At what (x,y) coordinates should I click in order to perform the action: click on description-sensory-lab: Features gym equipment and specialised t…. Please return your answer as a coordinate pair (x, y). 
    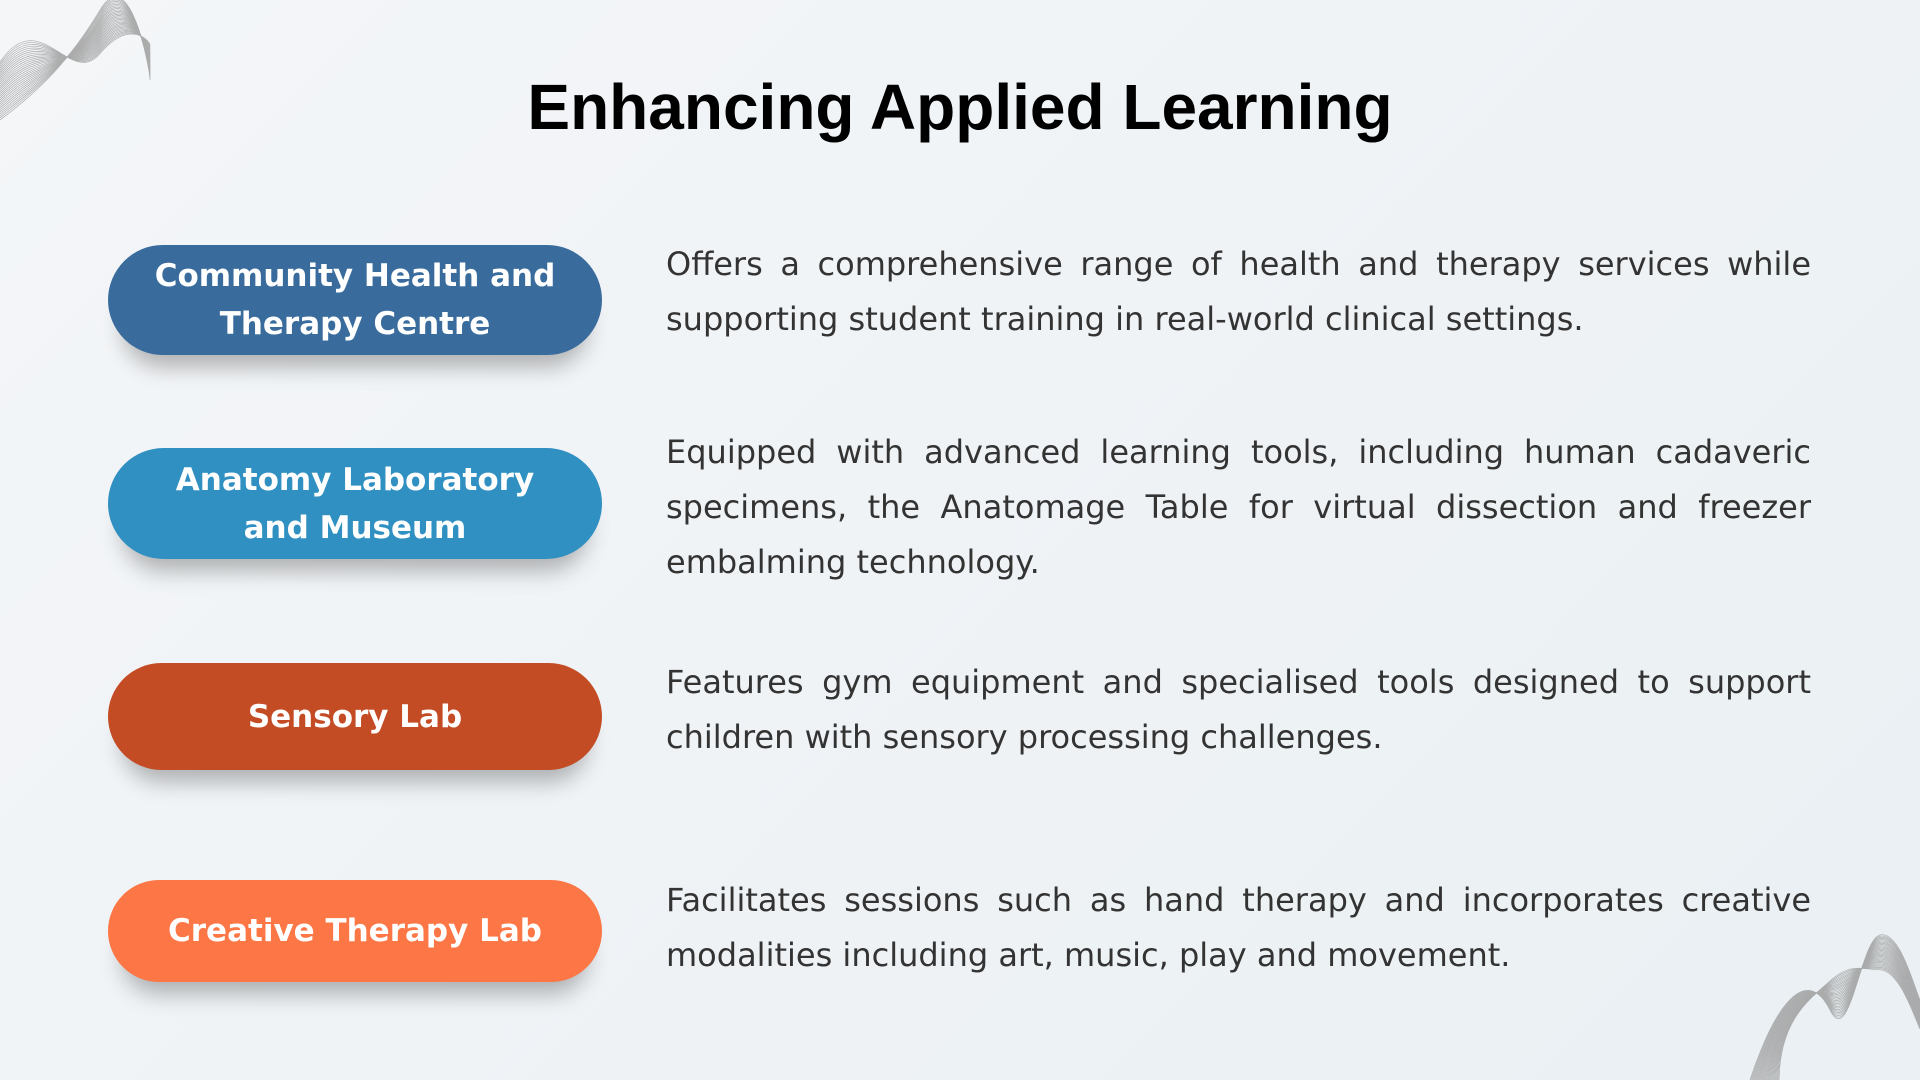
    Looking at the image, I should click on (1238, 709).